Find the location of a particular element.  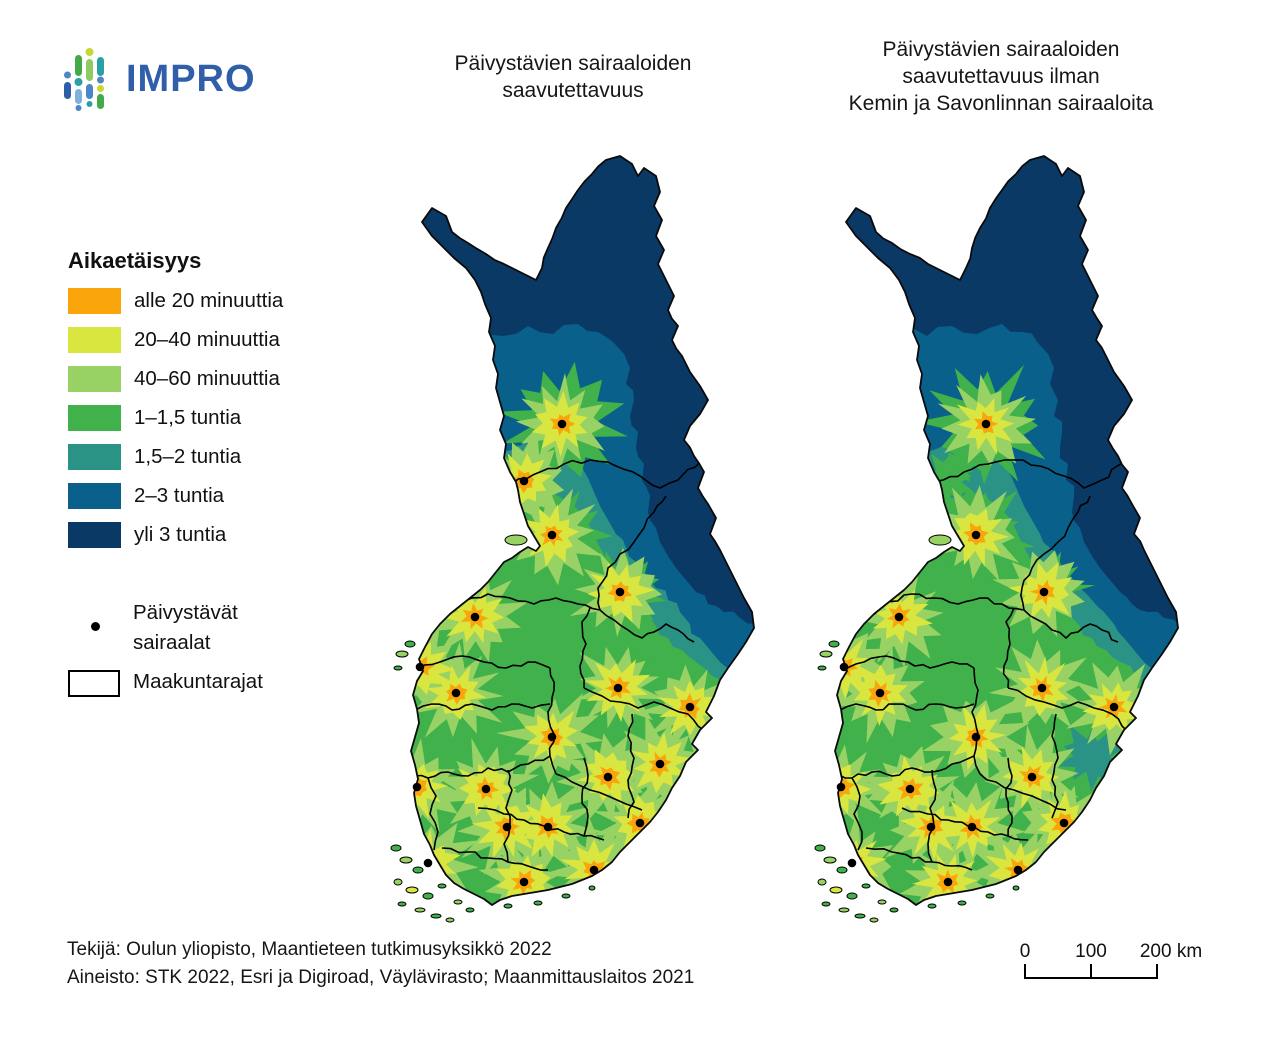

region-border-label: Maakuntarajat is located at coordinates (198, 681).